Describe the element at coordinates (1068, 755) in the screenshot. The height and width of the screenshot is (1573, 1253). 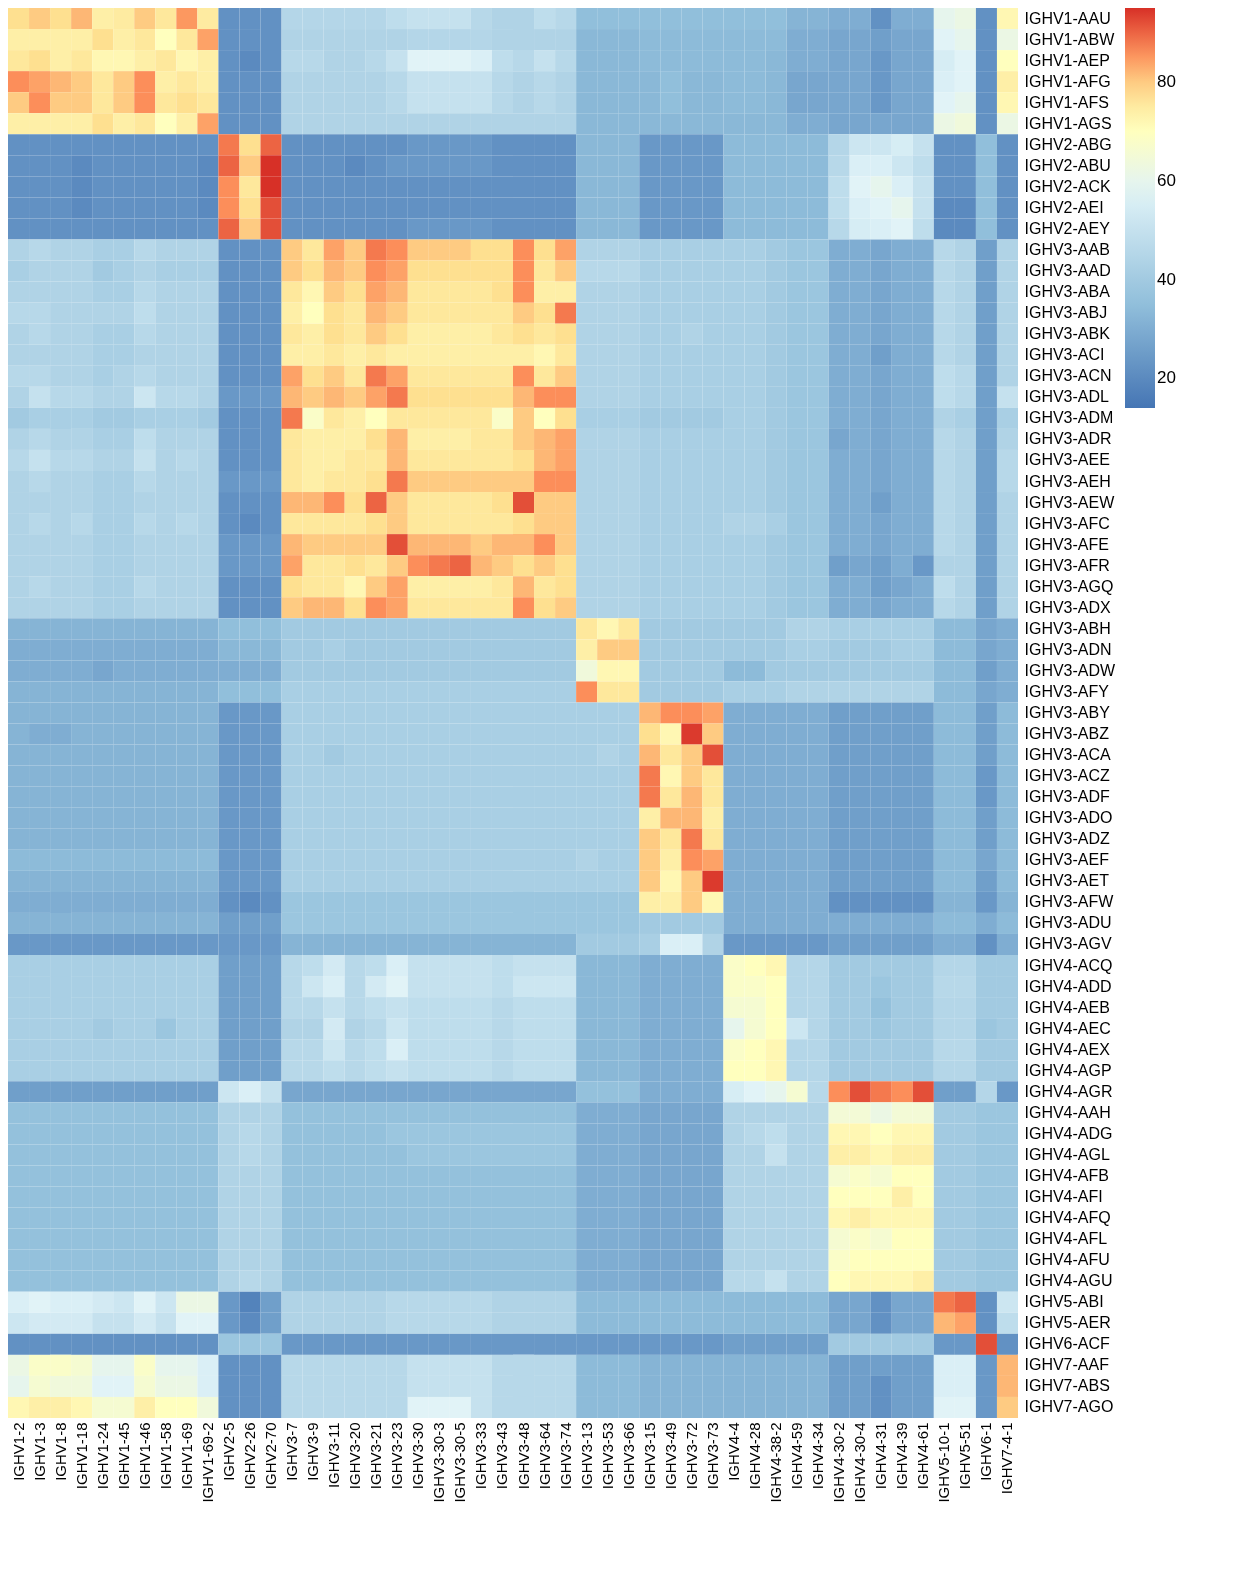
I see `y-tick-label: IGHV3-ACA` at that location.